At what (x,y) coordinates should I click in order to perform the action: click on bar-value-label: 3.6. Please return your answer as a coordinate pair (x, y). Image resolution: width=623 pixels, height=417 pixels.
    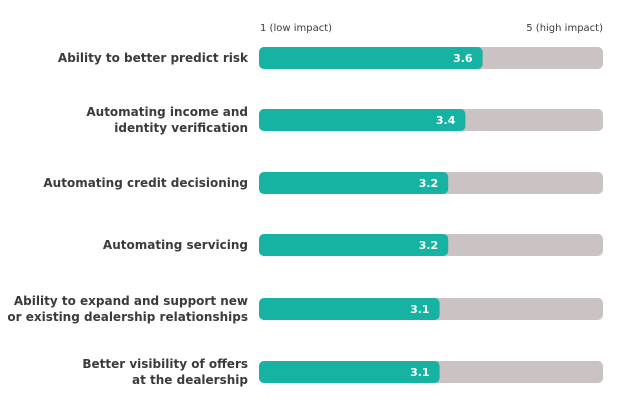
    Looking at the image, I should click on (463, 58).